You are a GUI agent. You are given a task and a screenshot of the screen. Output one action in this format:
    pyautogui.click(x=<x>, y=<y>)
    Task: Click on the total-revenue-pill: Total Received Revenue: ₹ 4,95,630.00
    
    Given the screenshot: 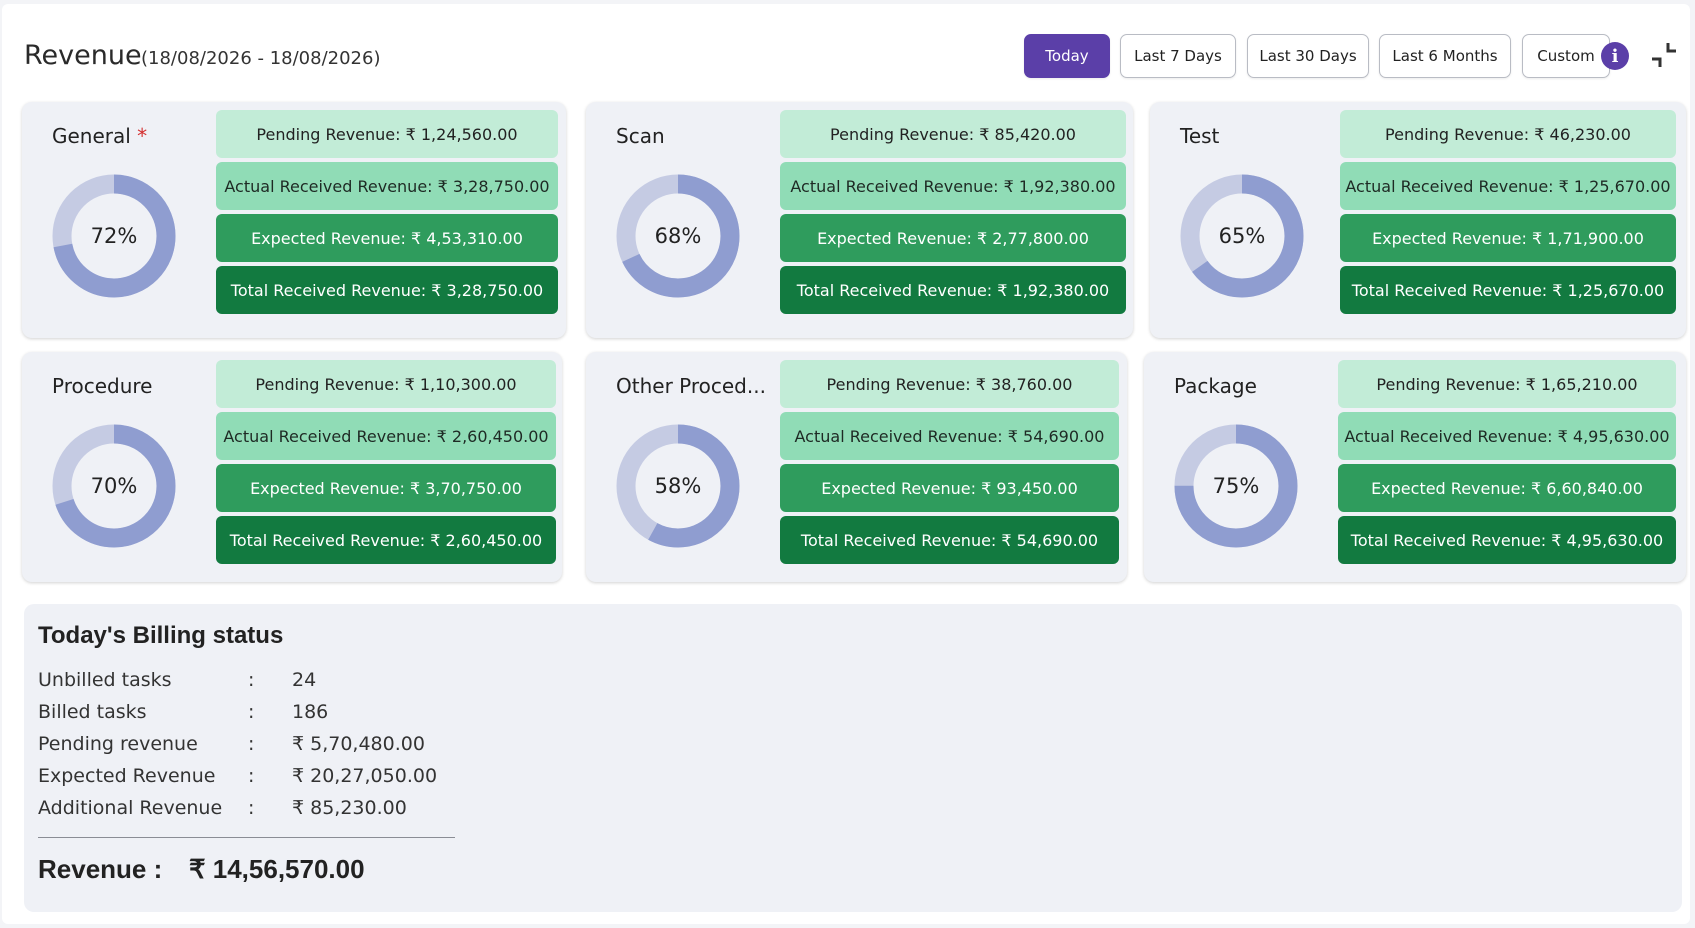 What is the action you would take?
    pyautogui.click(x=1507, y=540)
    